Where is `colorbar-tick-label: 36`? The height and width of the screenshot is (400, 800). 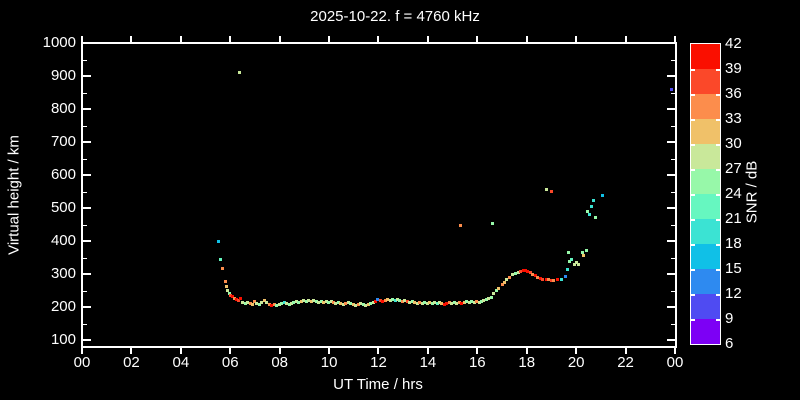 colorbar-tick-label: 36 is located at coordinates (733, 93).